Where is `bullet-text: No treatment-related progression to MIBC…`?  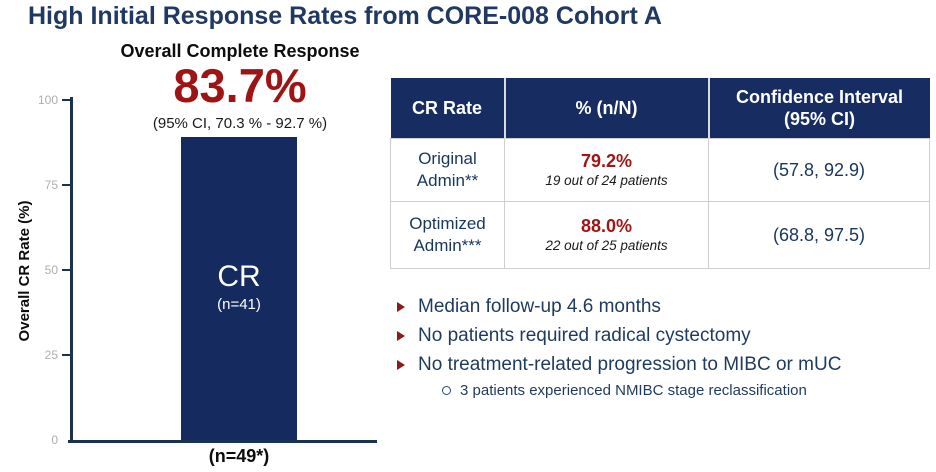 bullet-text: No treatment-related progression to MIBC… is located at coordinates (630, 364).